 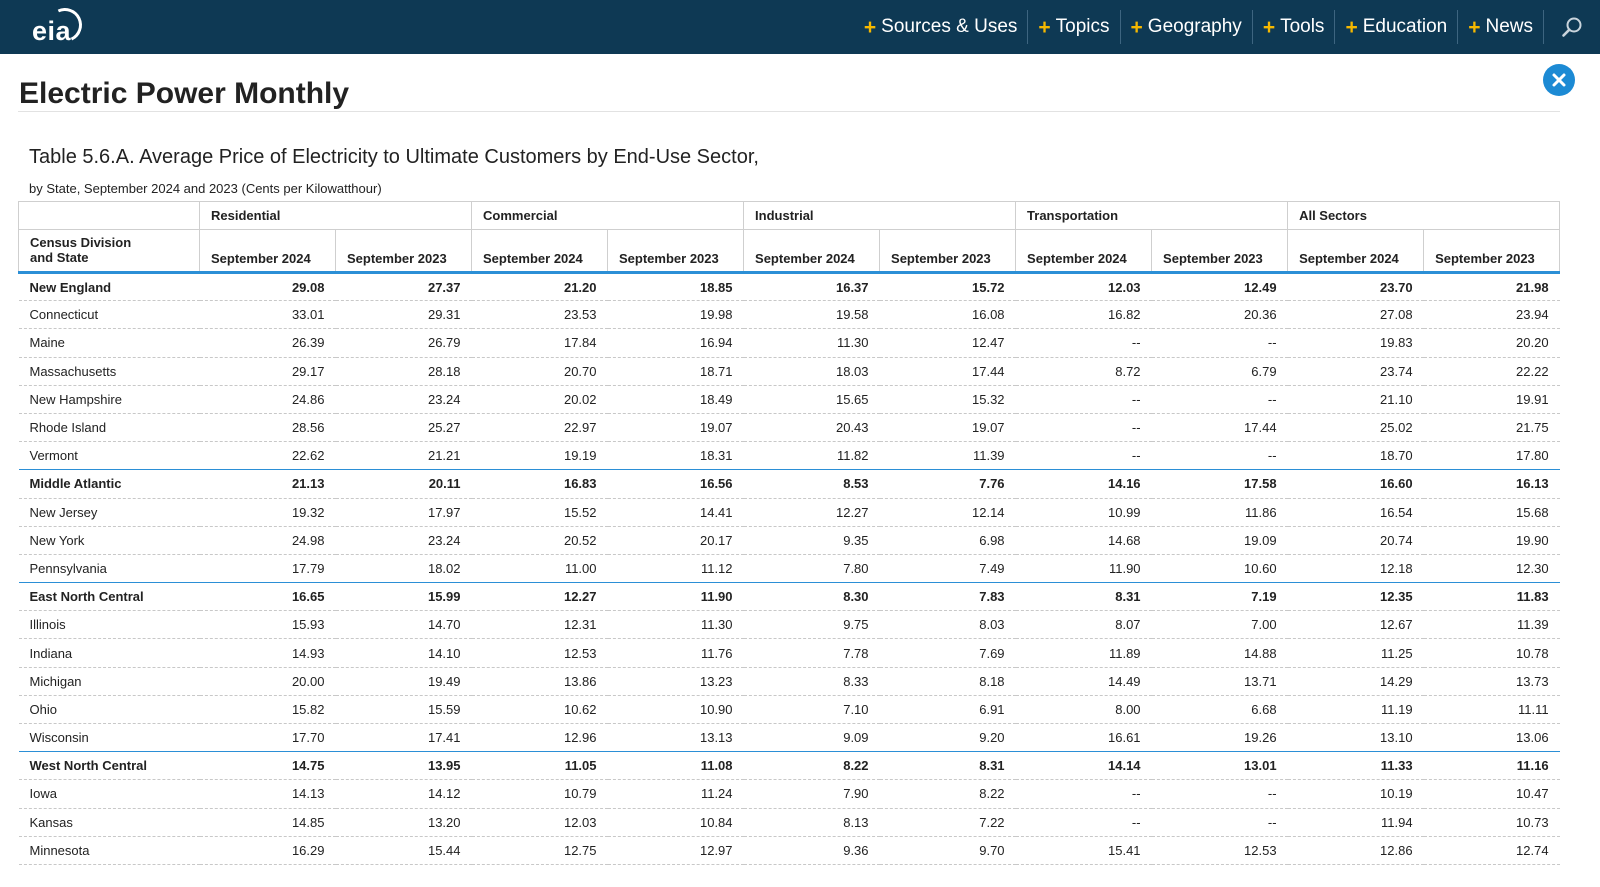 What do you see at coordinates (539, 738) in the screenshot?
I see `price-cell: 12.96` at bounding box center [539, 738].